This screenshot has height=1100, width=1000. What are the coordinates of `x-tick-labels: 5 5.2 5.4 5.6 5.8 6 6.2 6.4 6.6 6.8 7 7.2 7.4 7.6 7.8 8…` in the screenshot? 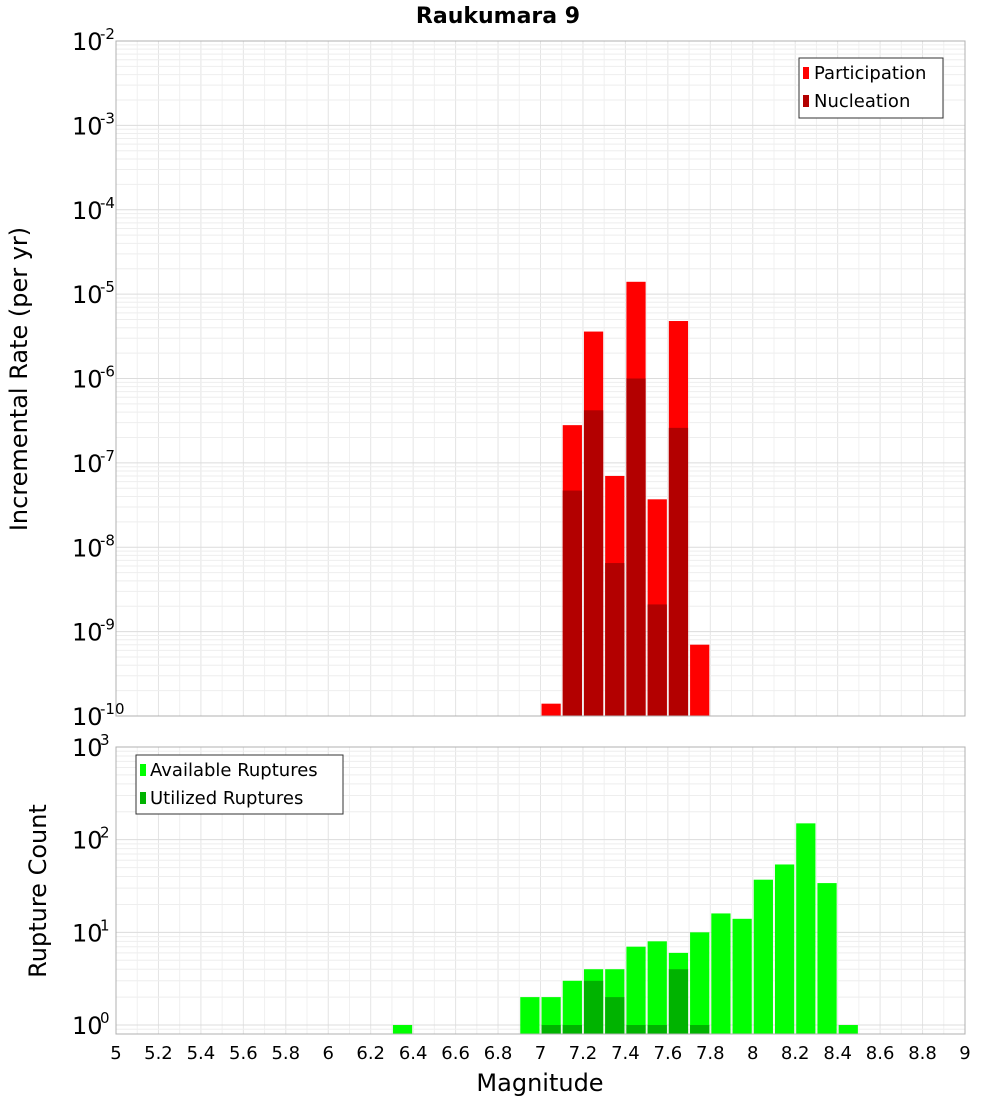 It's located at (540, 1053).